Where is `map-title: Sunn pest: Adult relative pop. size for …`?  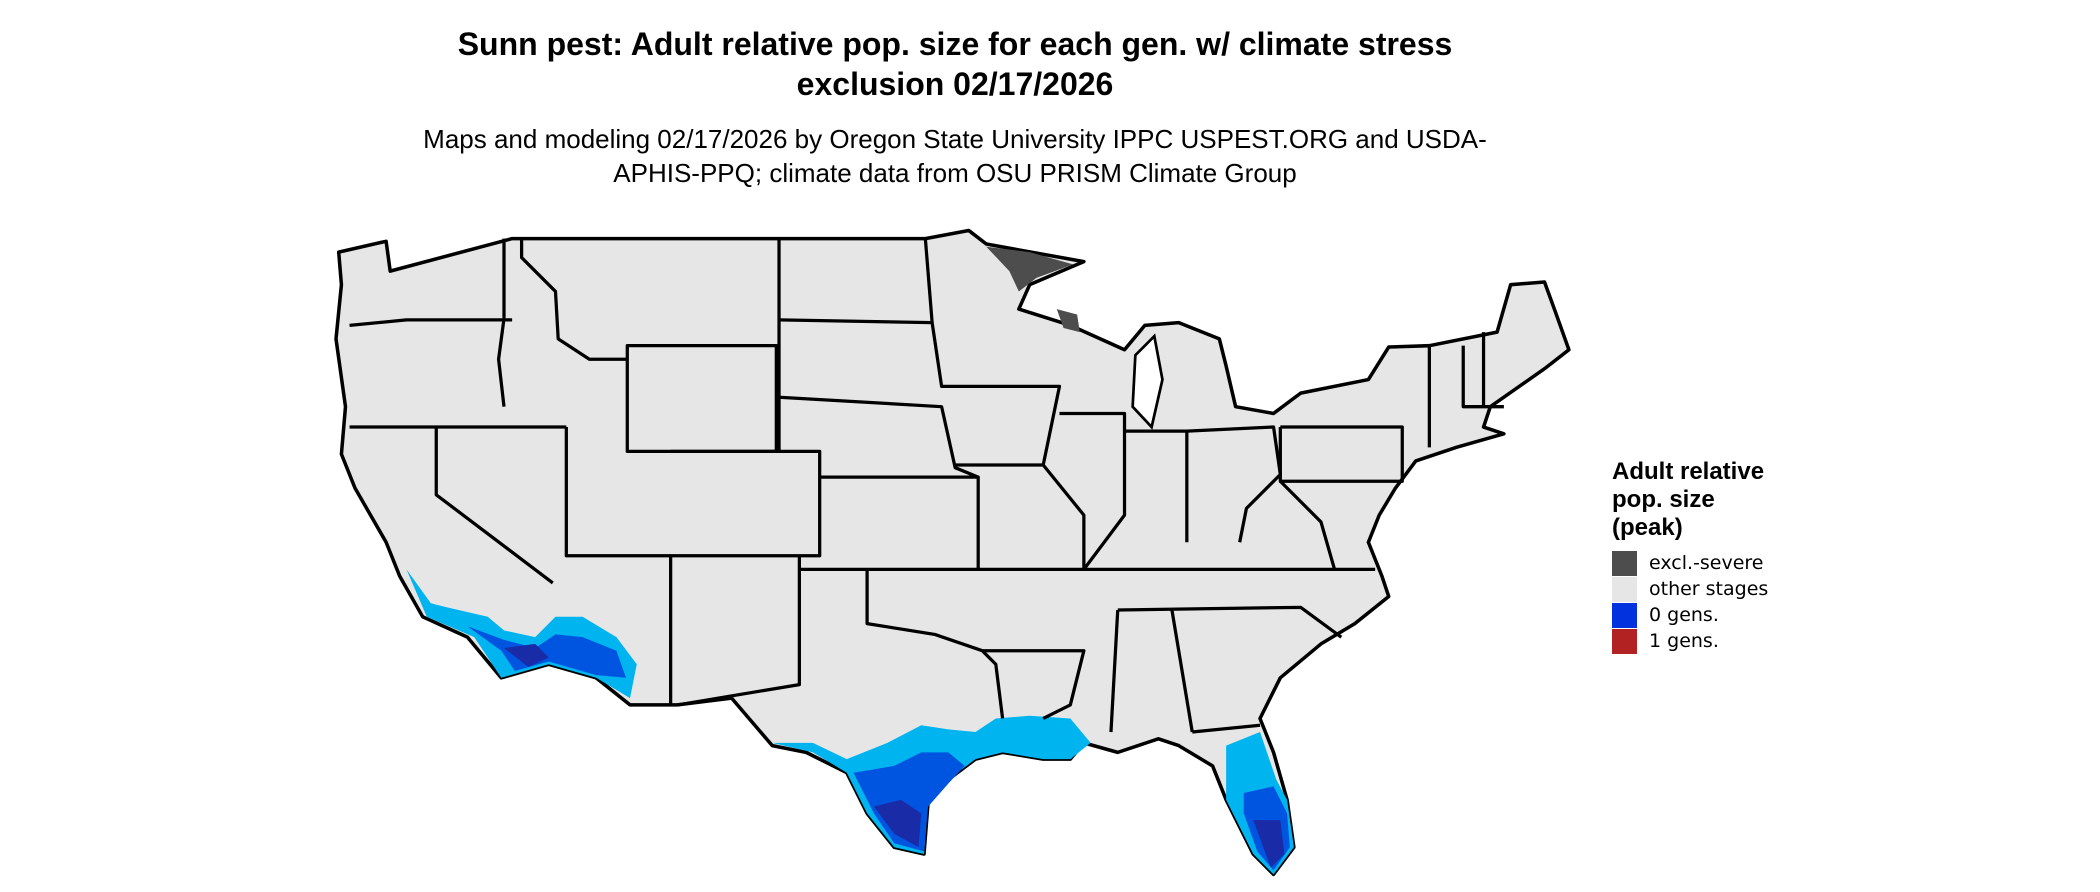
map-title: Sunn pest: Adult relative pop. size for … is located at coordinates (955, 64).